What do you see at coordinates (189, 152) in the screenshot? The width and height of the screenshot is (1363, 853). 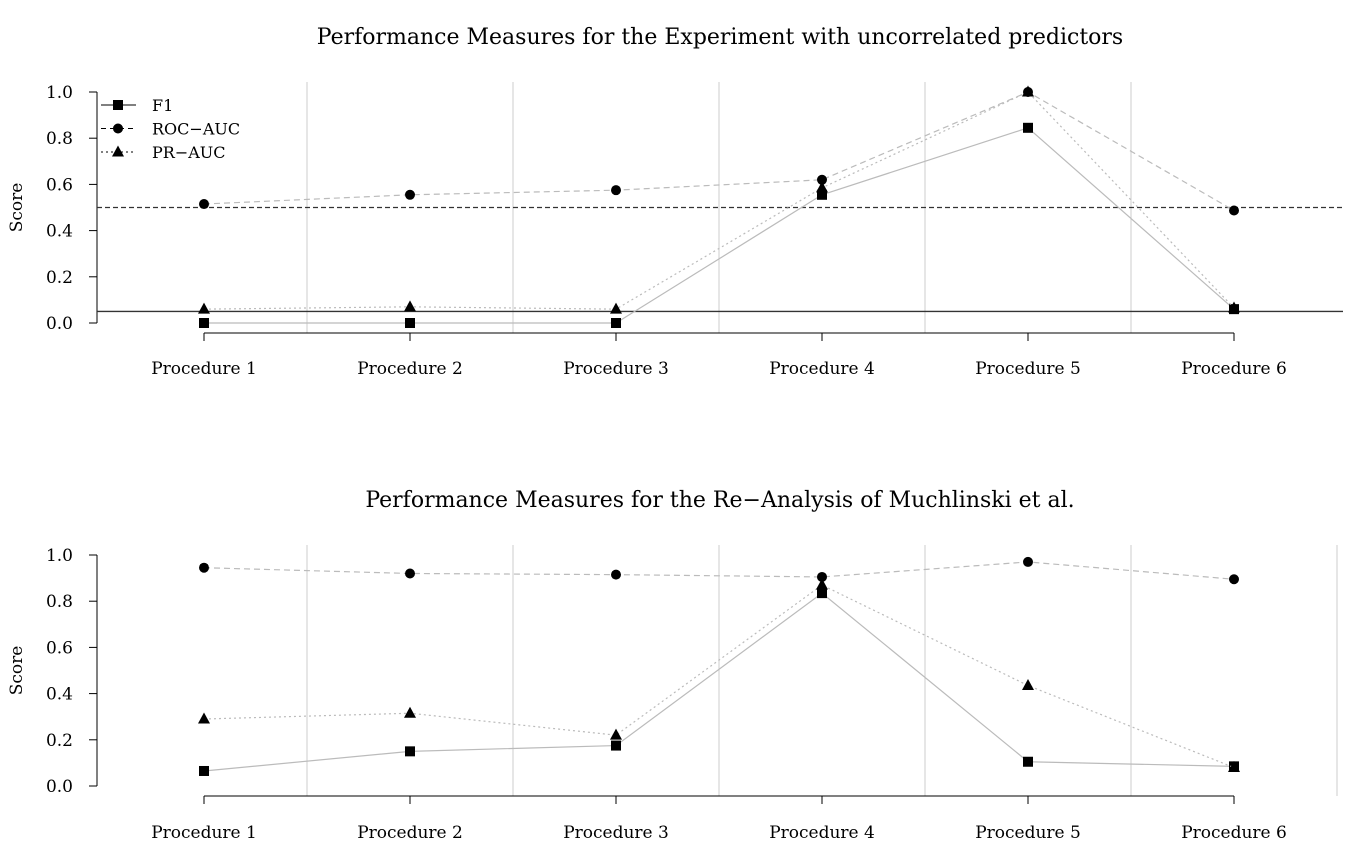 I see `legend-label: PR−AUC` at bounding box center [189, 152].